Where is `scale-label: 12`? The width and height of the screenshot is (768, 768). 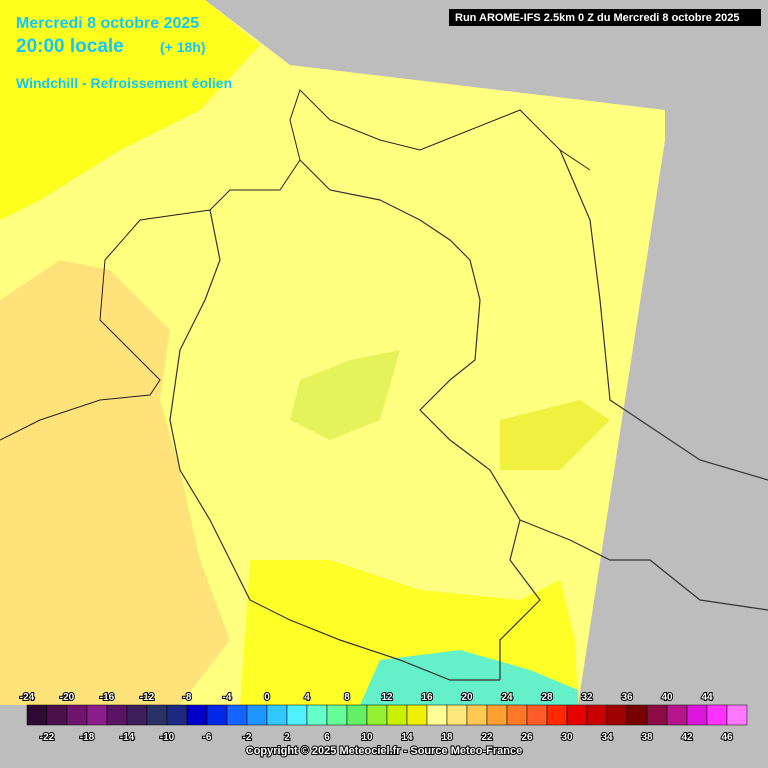
scale-label: 12 is located at coordinates (387, 697).